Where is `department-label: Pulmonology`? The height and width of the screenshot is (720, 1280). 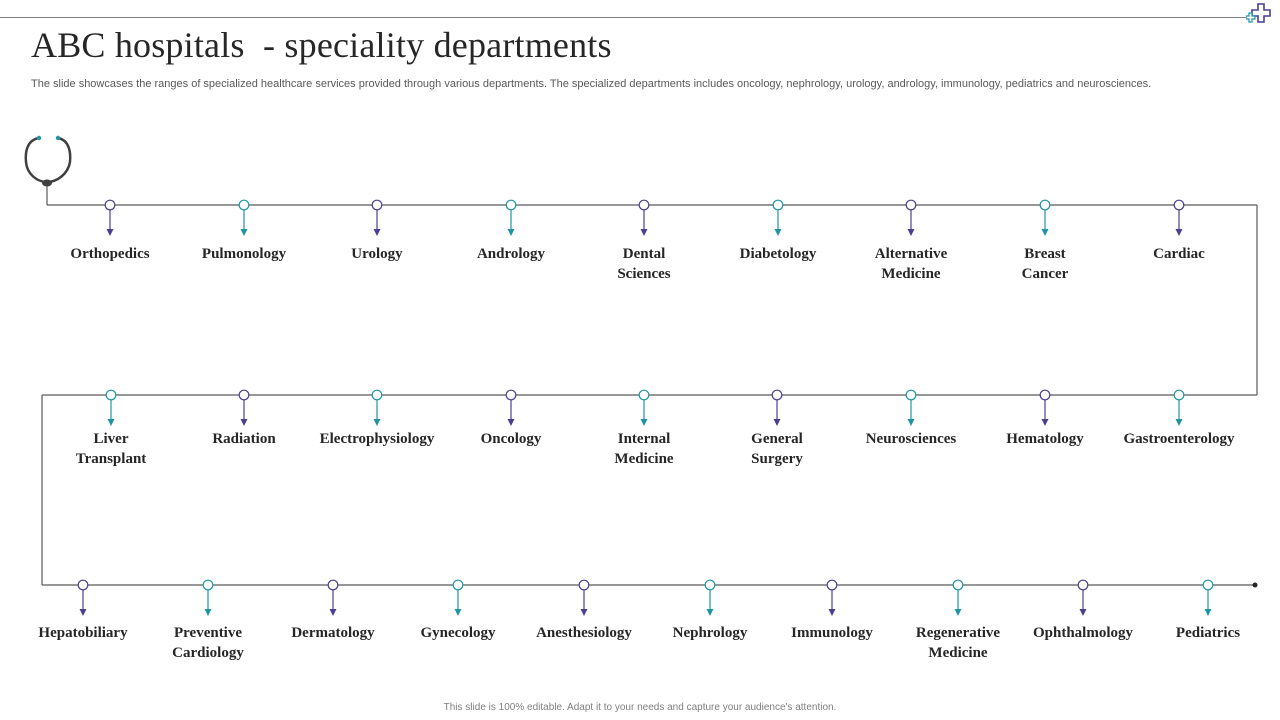 department-label: Pulmonology is located at coordinates (244, 254).